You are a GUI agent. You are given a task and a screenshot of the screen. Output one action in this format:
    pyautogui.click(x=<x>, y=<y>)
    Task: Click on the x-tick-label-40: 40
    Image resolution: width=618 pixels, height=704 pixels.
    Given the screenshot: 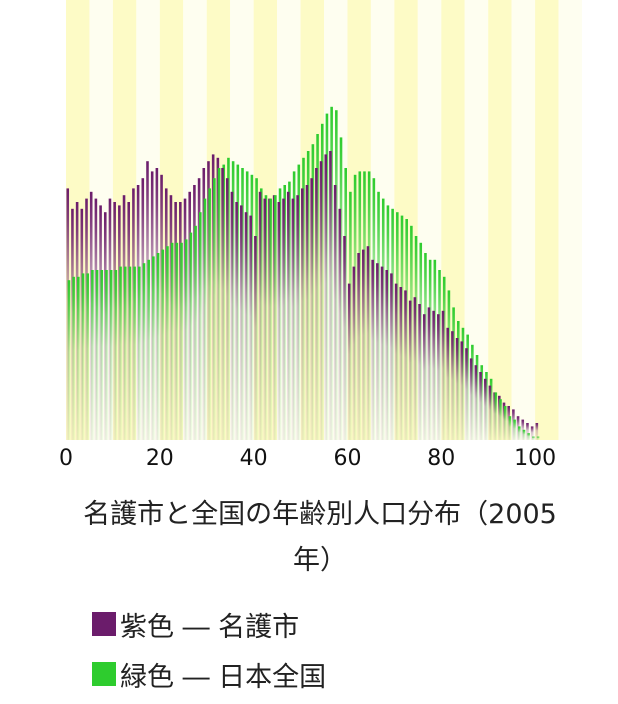 What is the action you would take?
    pyautogui.click(x=254, y=458)
    